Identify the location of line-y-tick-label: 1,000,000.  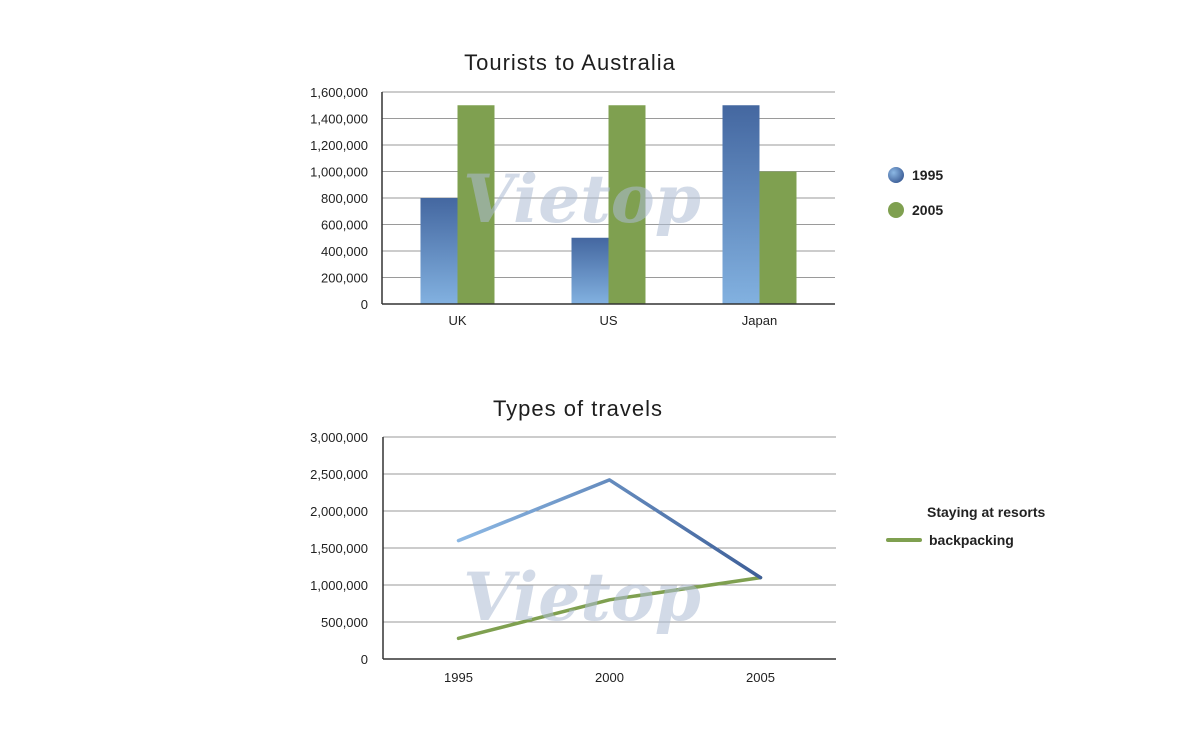
(339, 585).